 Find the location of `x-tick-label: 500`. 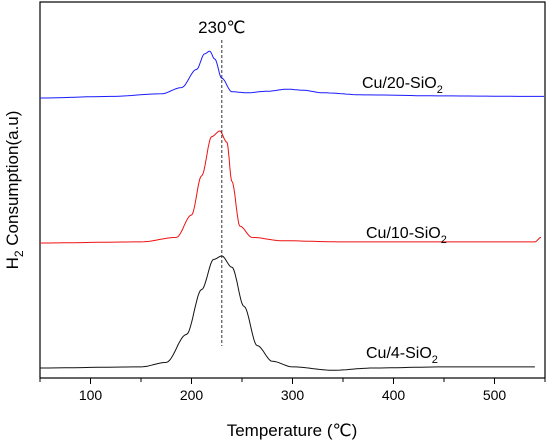

x-tick-label: 500 is located at coordinates (495, 395).